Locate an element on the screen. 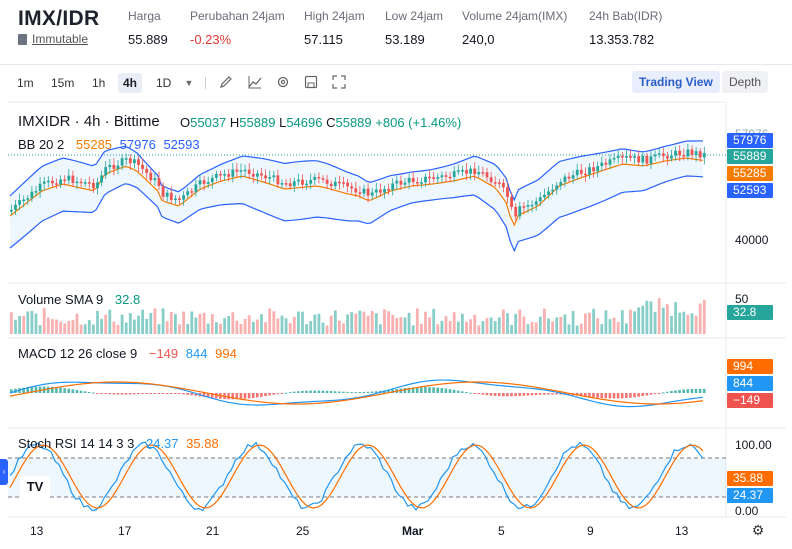  chart-settings-icon: ⚙ is located at coordinates (758, 530).